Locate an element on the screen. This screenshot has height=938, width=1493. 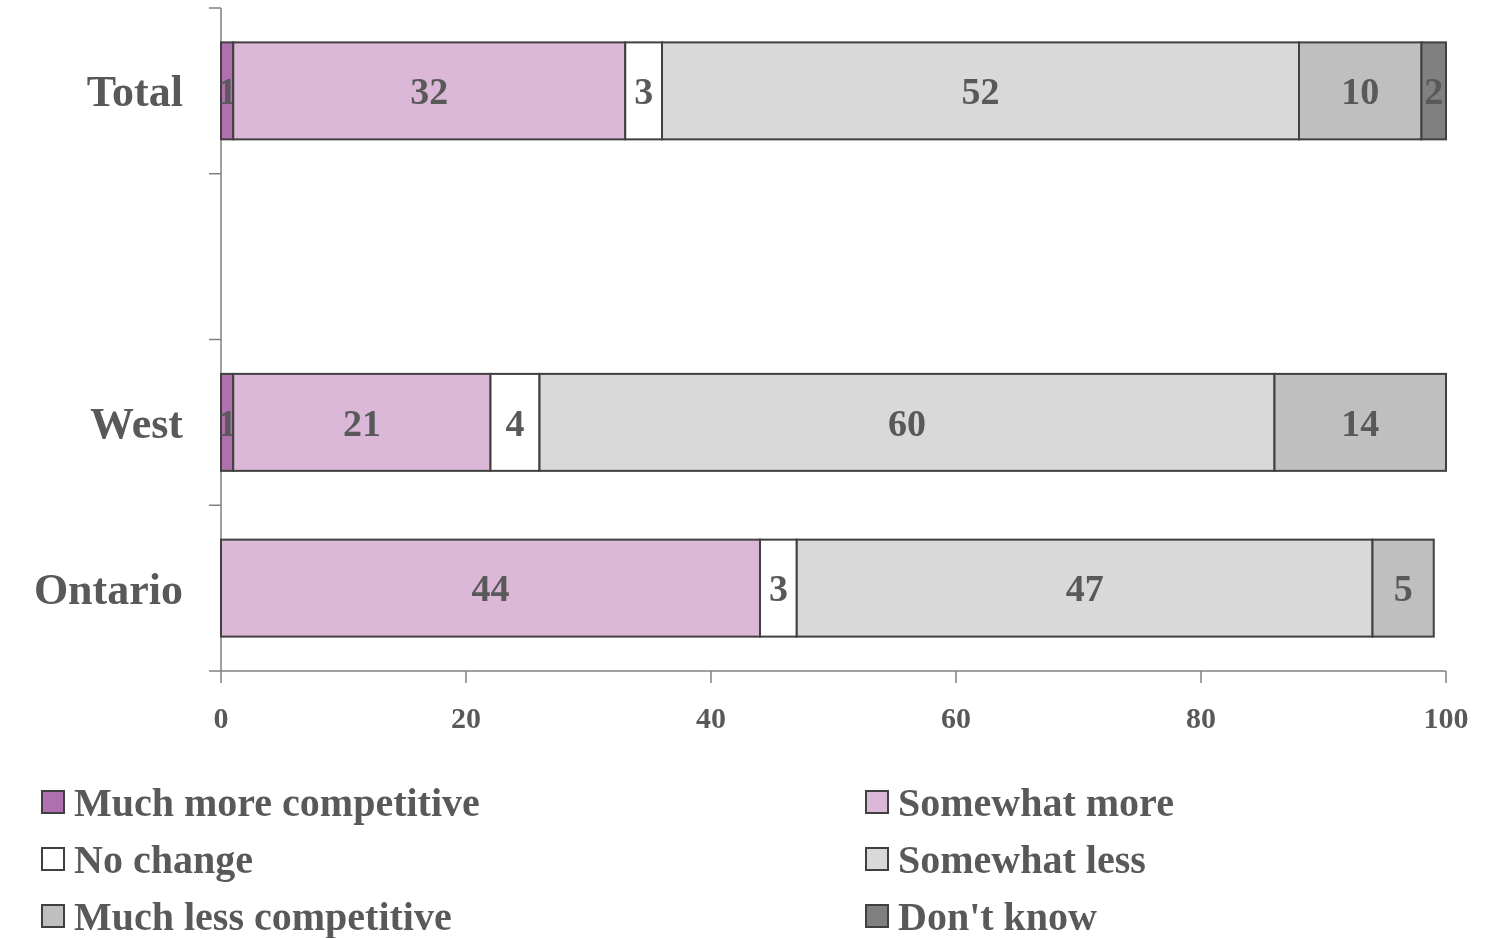
x-tick-label: 20 is located at coordinates (466, 717).